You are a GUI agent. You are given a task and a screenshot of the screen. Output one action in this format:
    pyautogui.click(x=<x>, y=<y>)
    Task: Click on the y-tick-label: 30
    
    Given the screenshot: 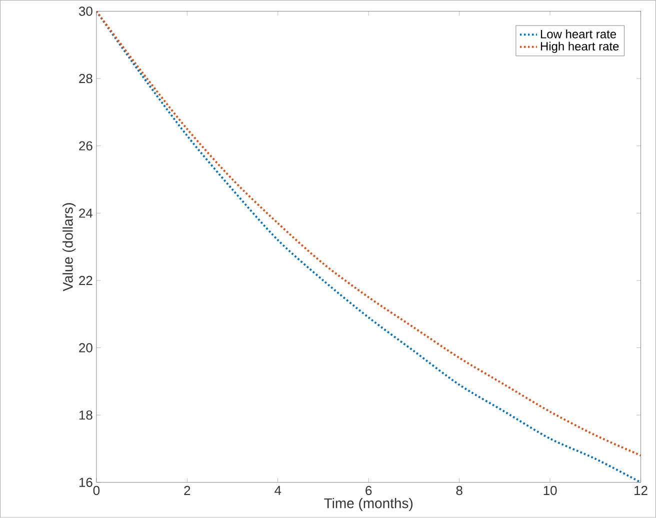 What is the action you would take?
    pyautogui.click(x=85, y=11)
    